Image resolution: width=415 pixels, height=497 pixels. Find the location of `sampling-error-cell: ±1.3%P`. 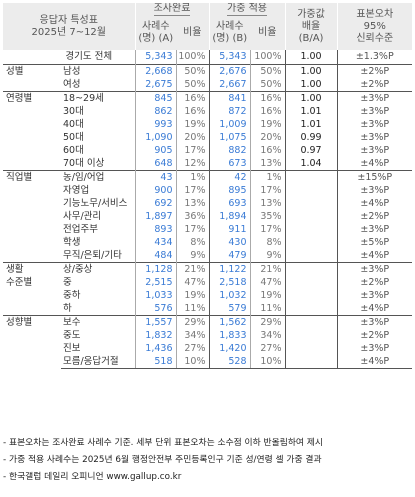

sampling-error-cell: ±1.3%P is located at coordinates (374, 56).